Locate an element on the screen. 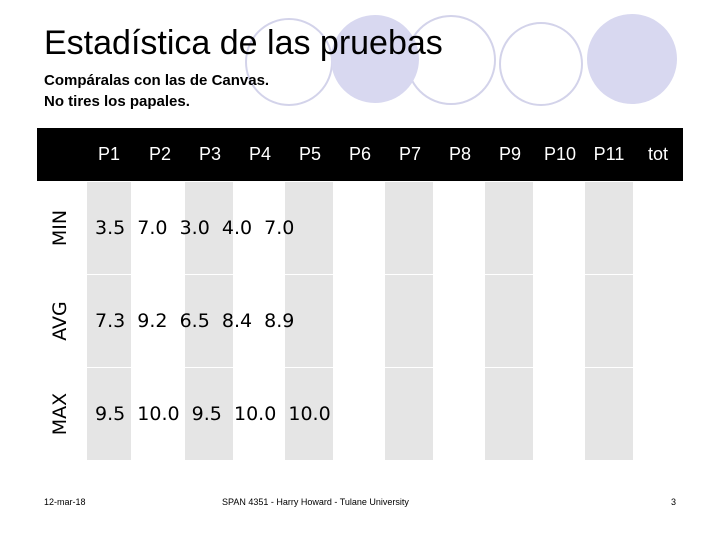  subtitle-line-1: Compáralas con las de Canvas. is located at coordinates (157, 80).